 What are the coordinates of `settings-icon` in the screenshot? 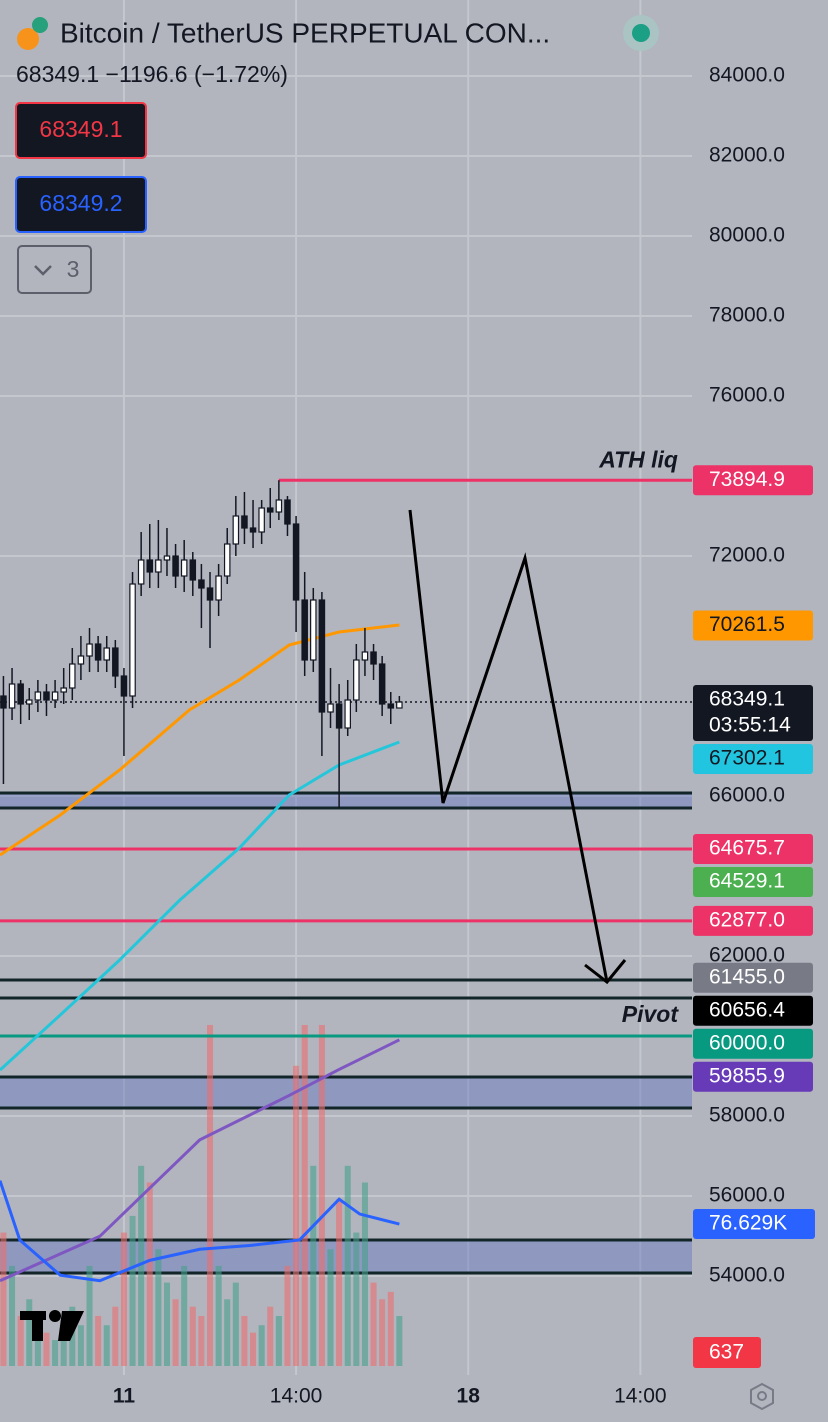 It's located at (762, 1396).